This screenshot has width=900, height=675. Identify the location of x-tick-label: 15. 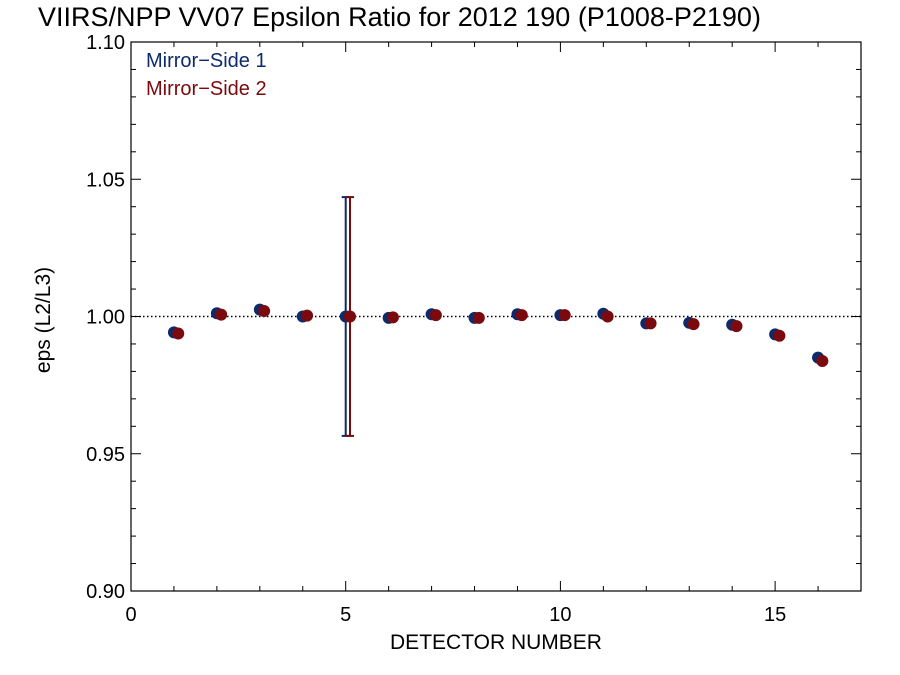
(775, 615).